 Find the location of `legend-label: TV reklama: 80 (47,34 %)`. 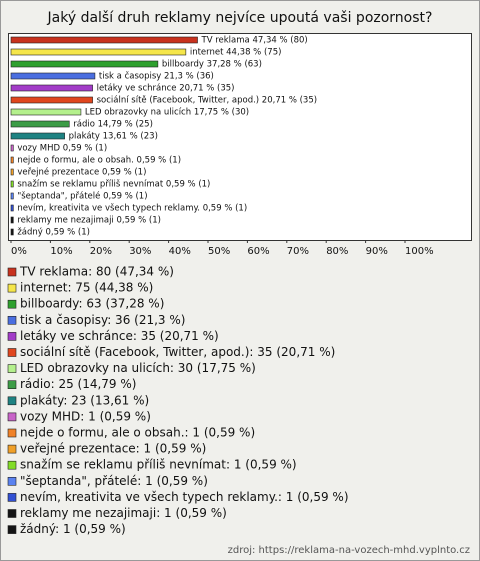

legend-label: TV reklama: 80 (47,34 %) is located at coordinates (96, 272).